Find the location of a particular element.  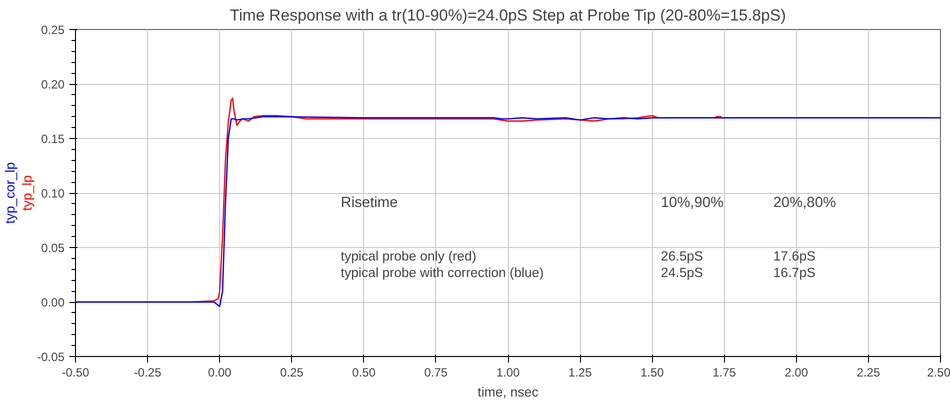

annotation: 24.5pS is located at coordinates (682, 272).